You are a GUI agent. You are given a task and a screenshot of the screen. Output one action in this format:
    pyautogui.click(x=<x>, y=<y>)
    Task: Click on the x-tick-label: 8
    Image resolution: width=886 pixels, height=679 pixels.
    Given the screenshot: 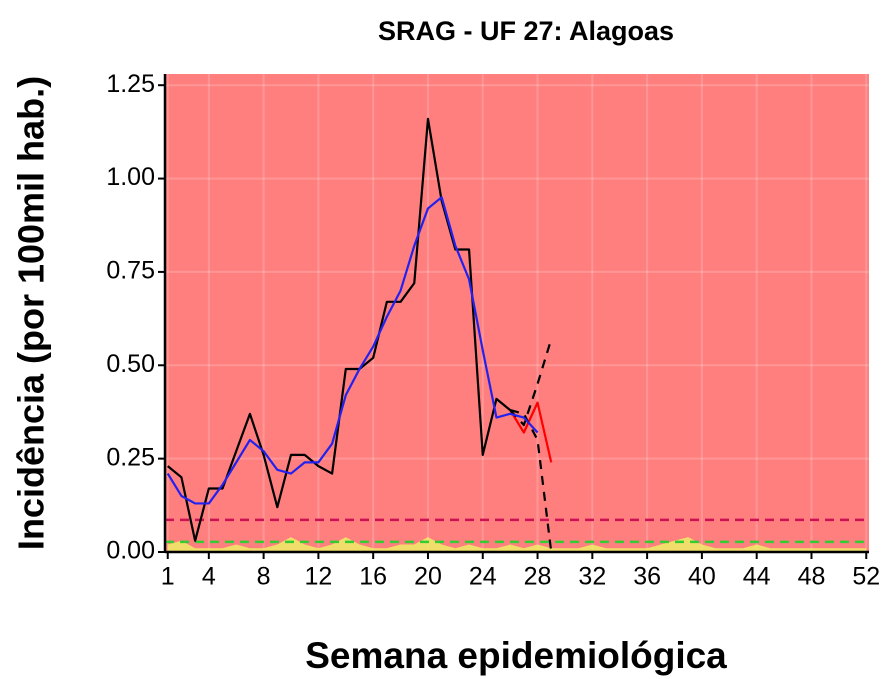 What is the action you would take?
    pyautogui.click(x=264, y=577)
    